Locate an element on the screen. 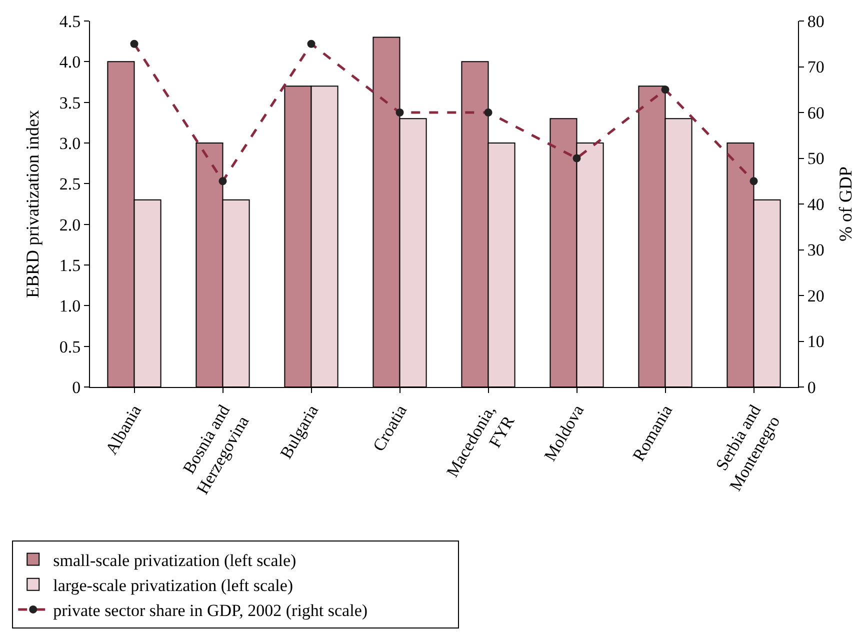 The width and height of the screenshot is (864, 640). y-tick-label: 0.5 is located at coordinates (70, 346).